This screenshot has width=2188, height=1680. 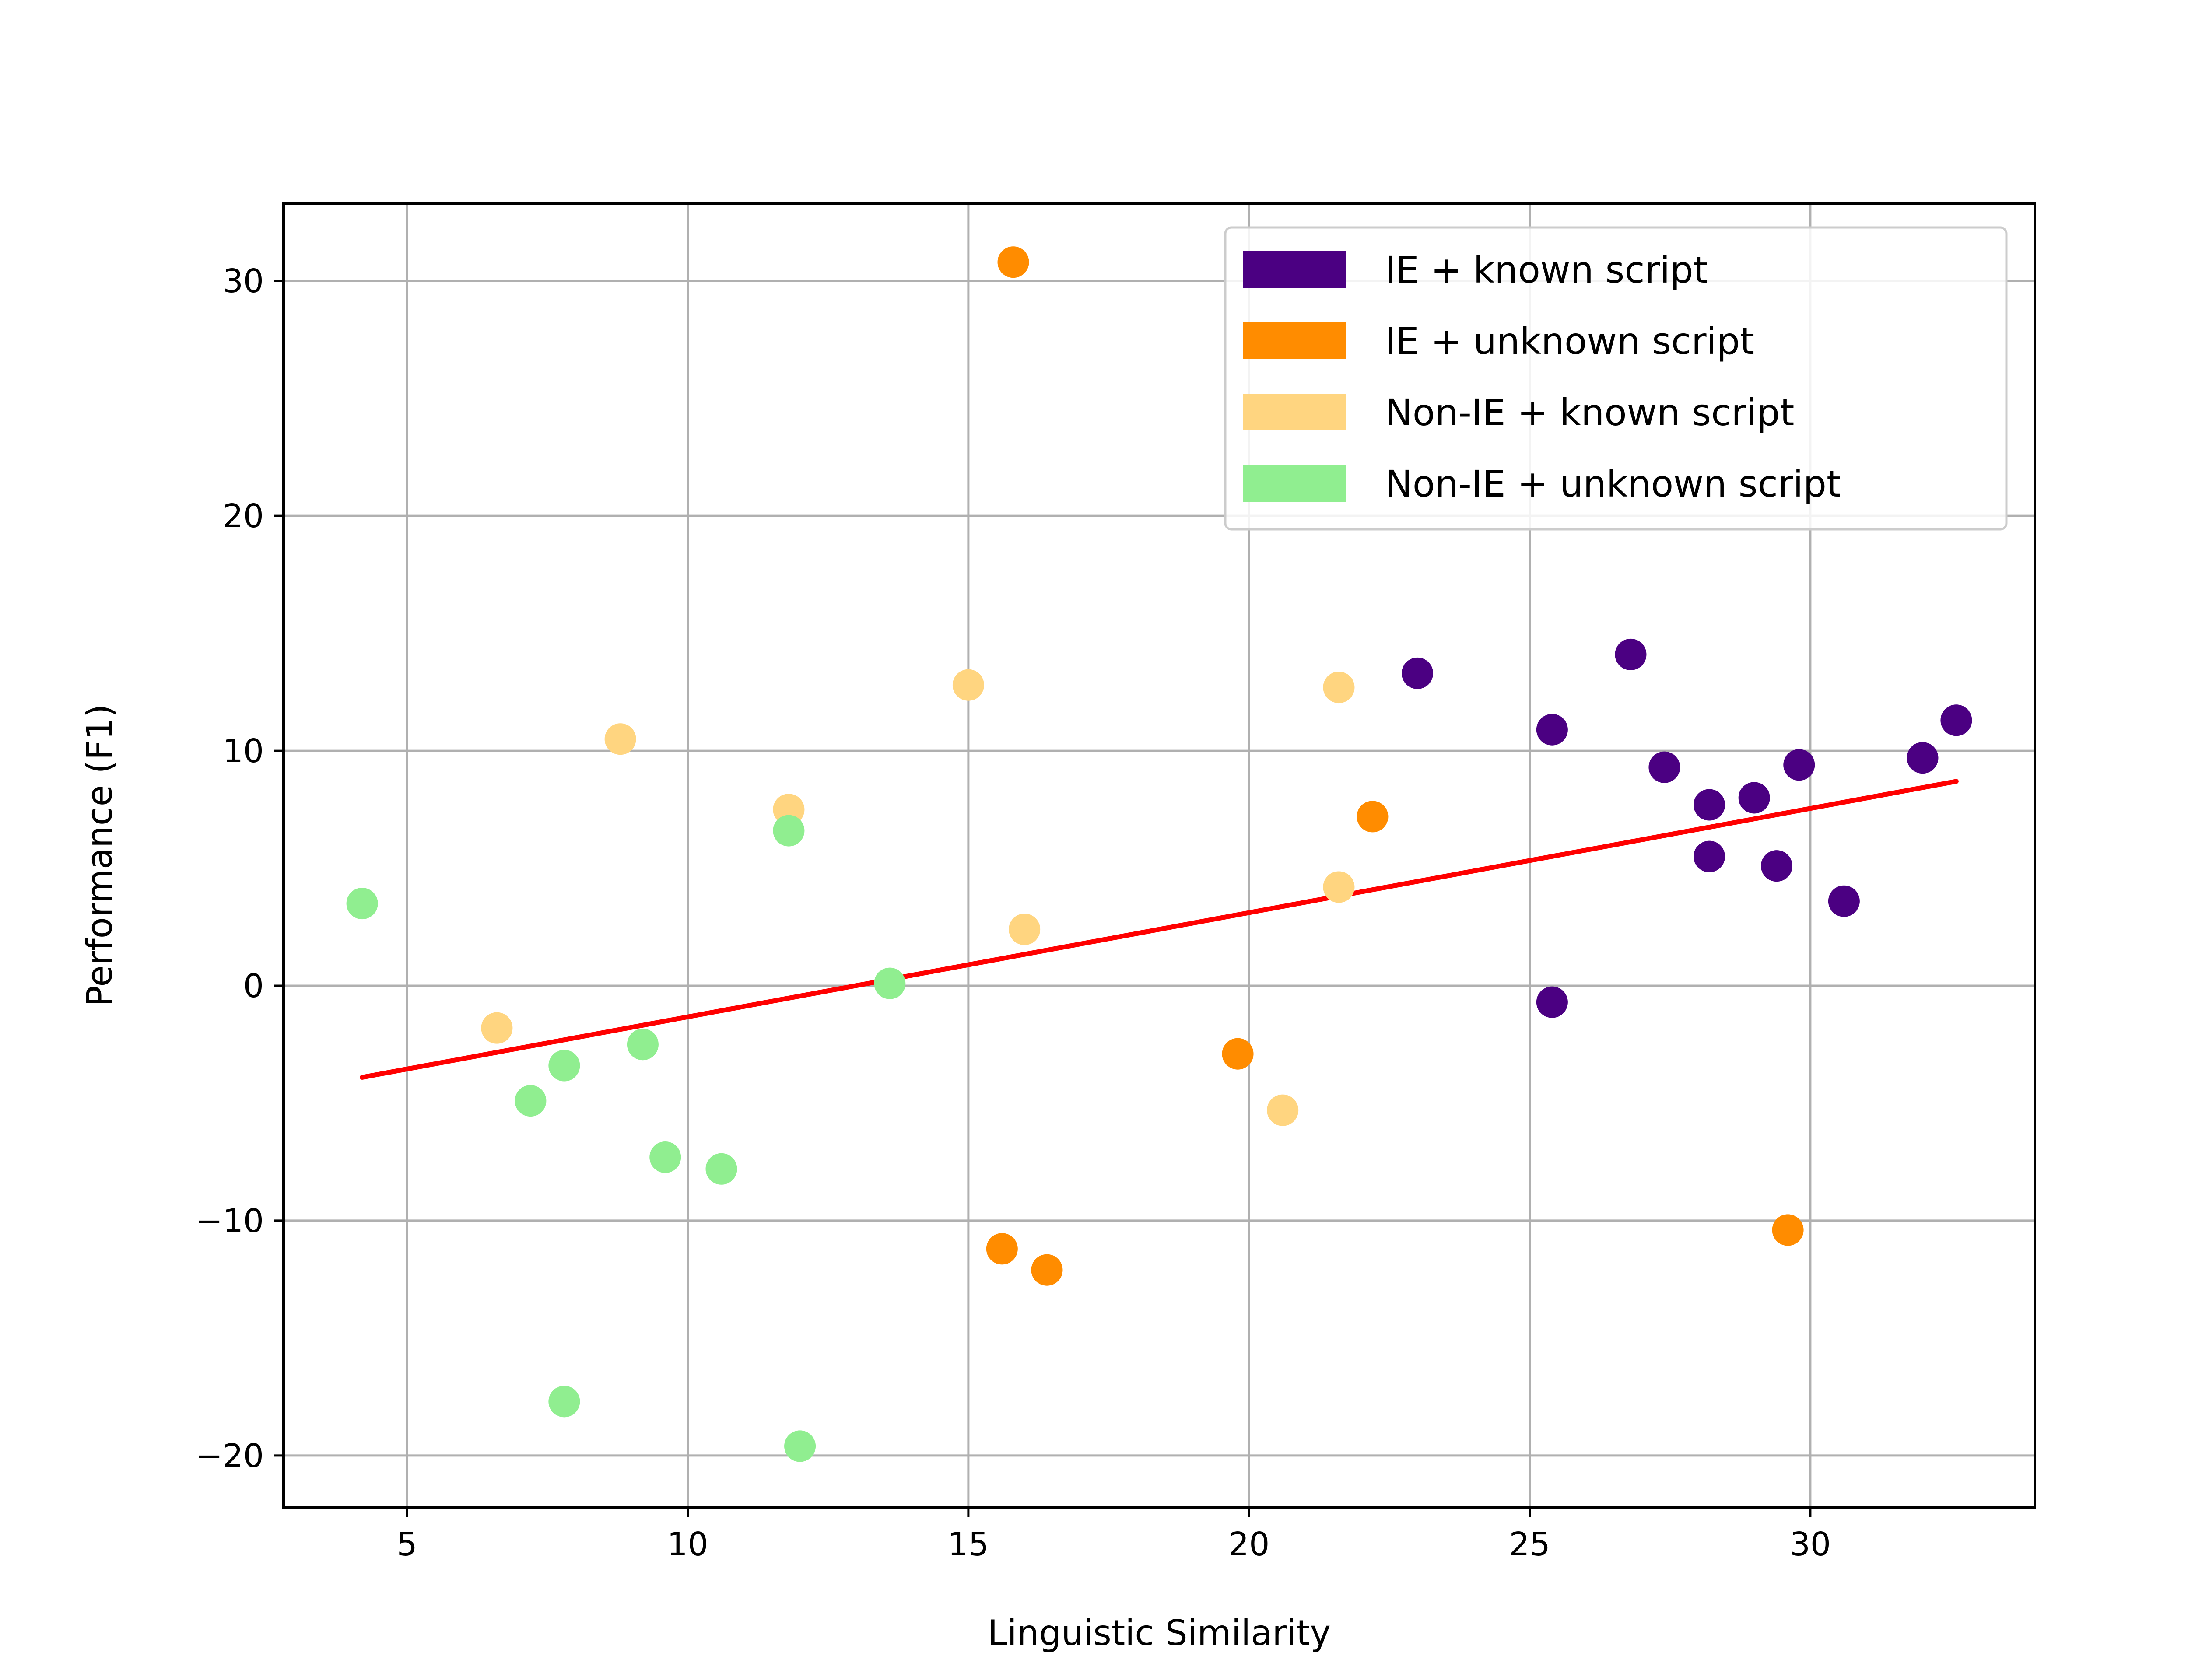 What do you see at coordinates (1810, 1544) in the screenshot?
I see `x-tick-label: 30` at bounding box center [1810, 1544].